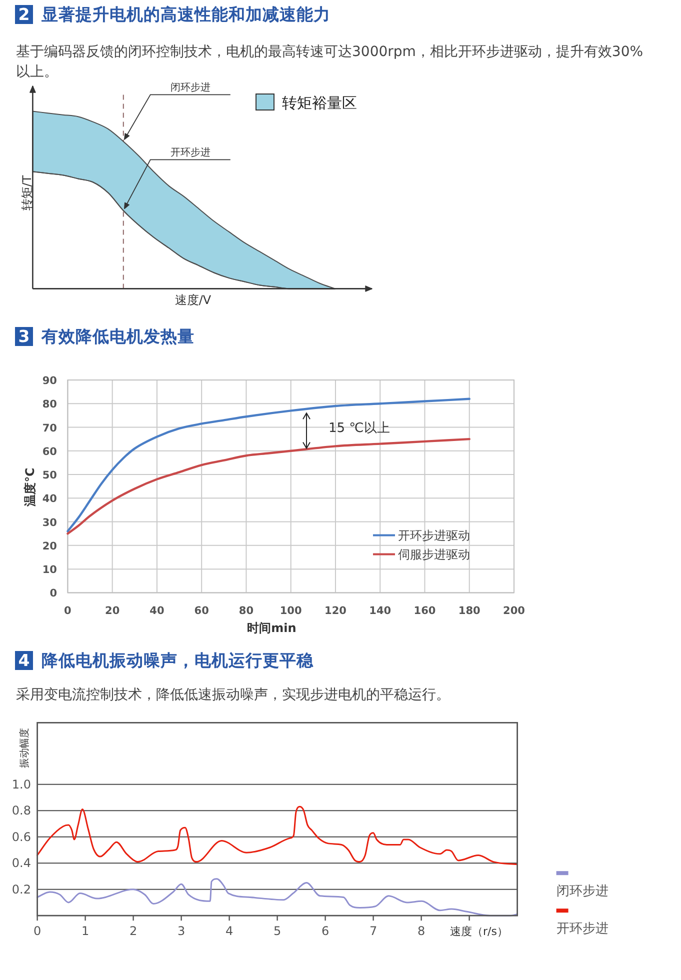 This screenshot has height=980, width=681. What do you see at coordinates (514, 611) in the screenshot?
I see `x-tick-label: 200` at bounding box center [514, 611].